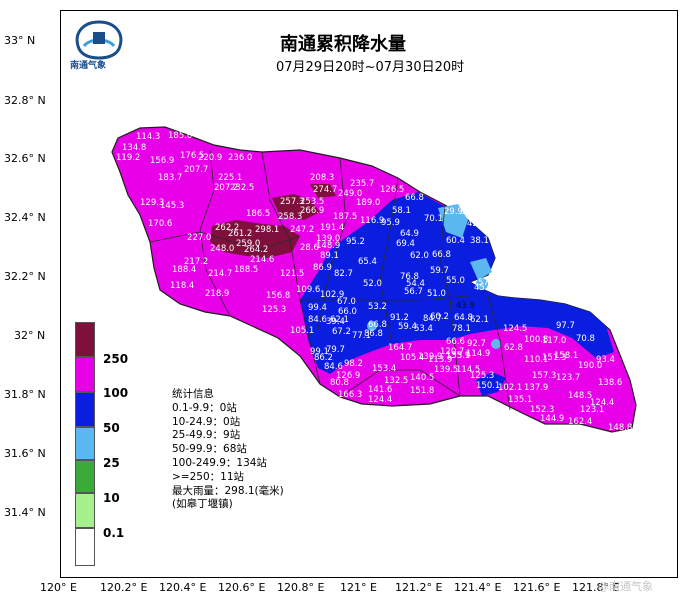  I want to click on station-value: 67.0, so click(346, 302).